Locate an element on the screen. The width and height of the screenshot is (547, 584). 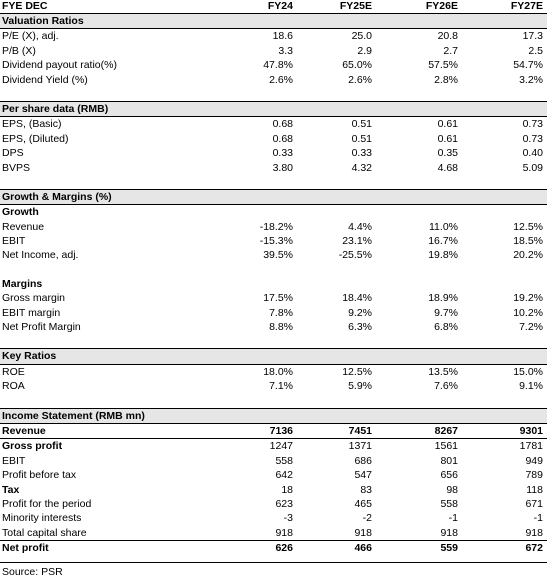
row-label: Total capital share is located at coordinates (44, 532).